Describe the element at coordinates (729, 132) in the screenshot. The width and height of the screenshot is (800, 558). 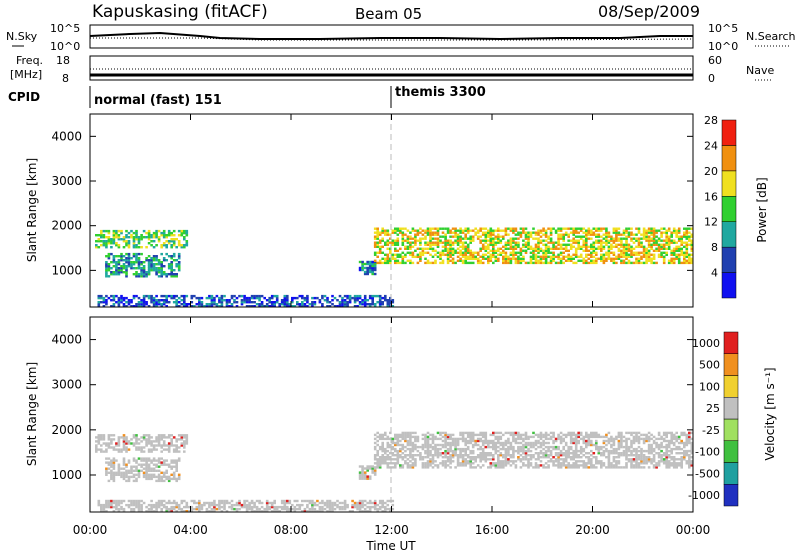
I see `colorbar-segment` at that location.